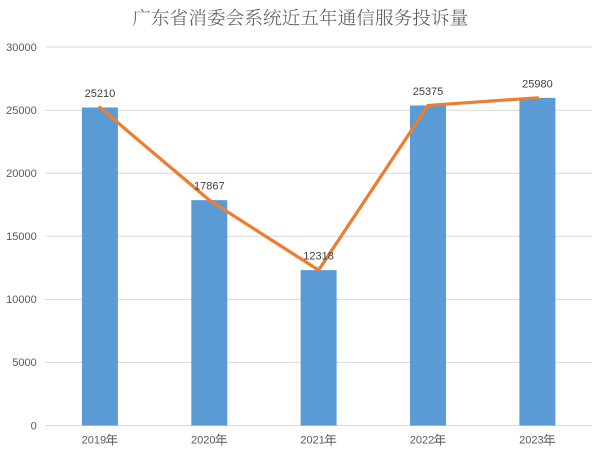 The height and width of the screenshot is (459, 604). What do you see at coordinates (24, 363) in the screenshot?
I see `svg-text: 5000` at bounding box center [24, 363].